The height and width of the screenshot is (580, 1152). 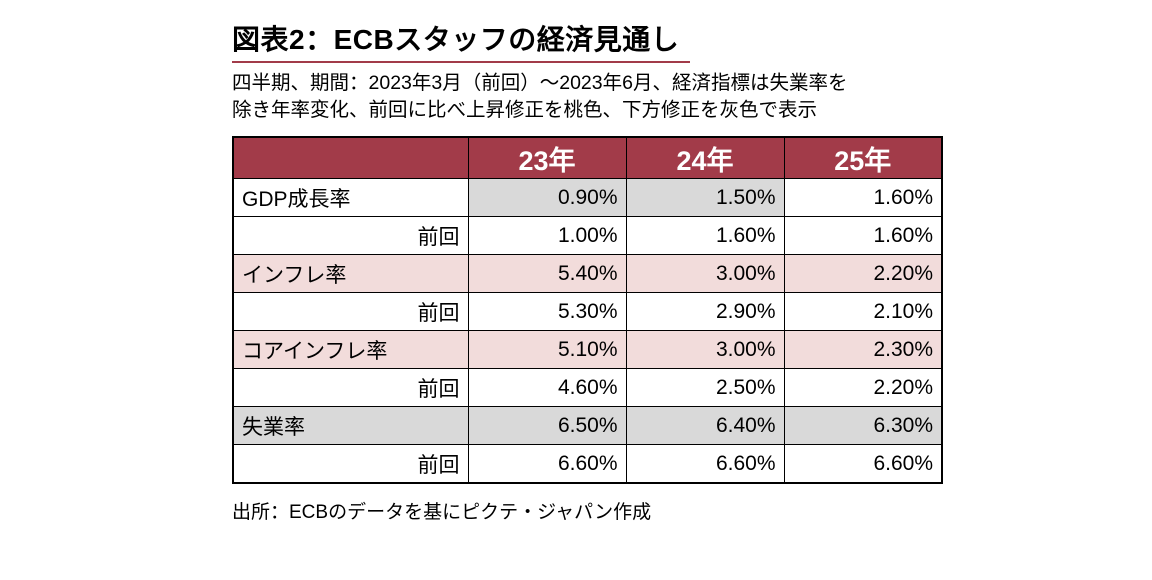 What do you see at coordinates (350, 350) in the screenshot?
I see `row-label: コアインフレ率` at bounding box center [350, 350].